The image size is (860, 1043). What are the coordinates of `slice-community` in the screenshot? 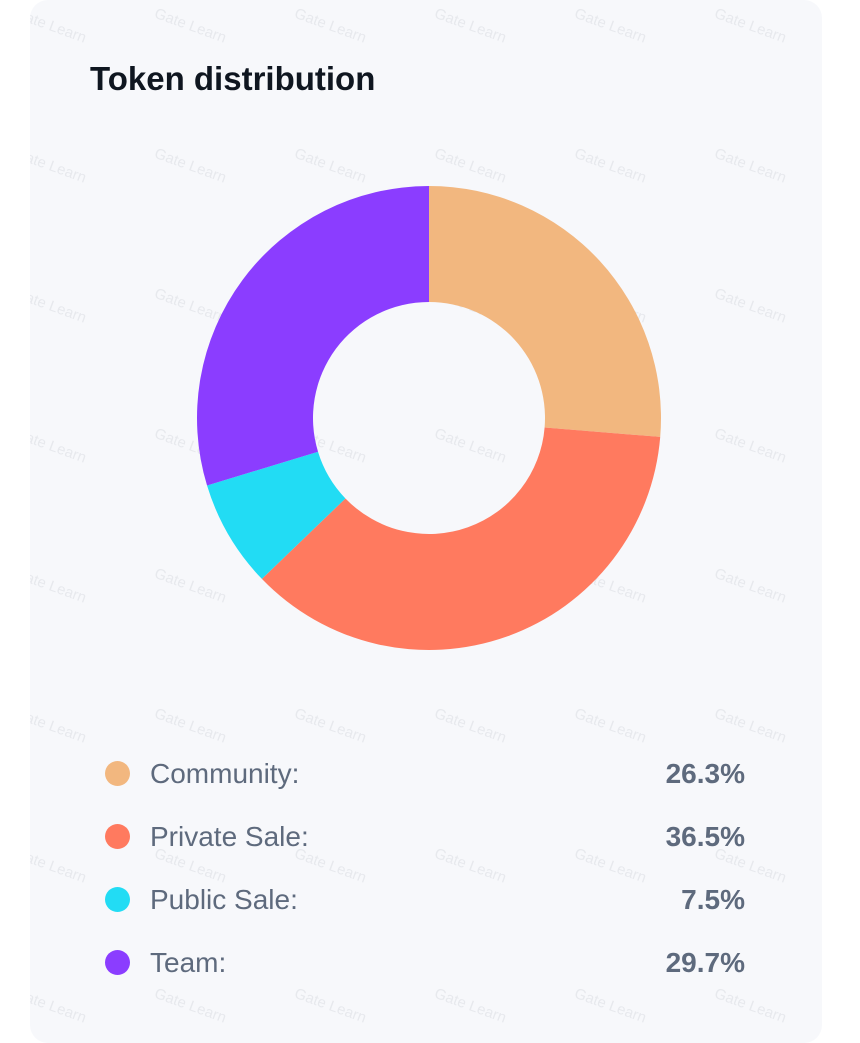 It's located at (545, 311).